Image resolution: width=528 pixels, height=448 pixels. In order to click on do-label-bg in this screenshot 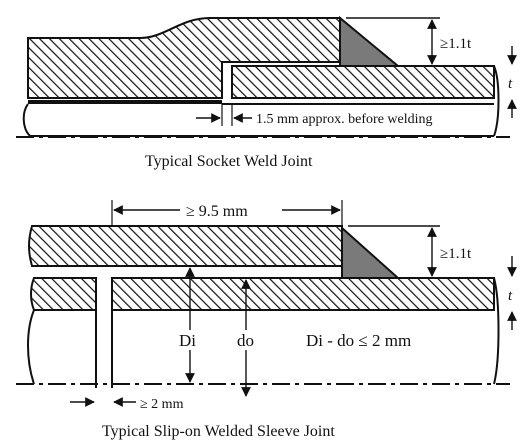, I will do `click(248, 340)`.